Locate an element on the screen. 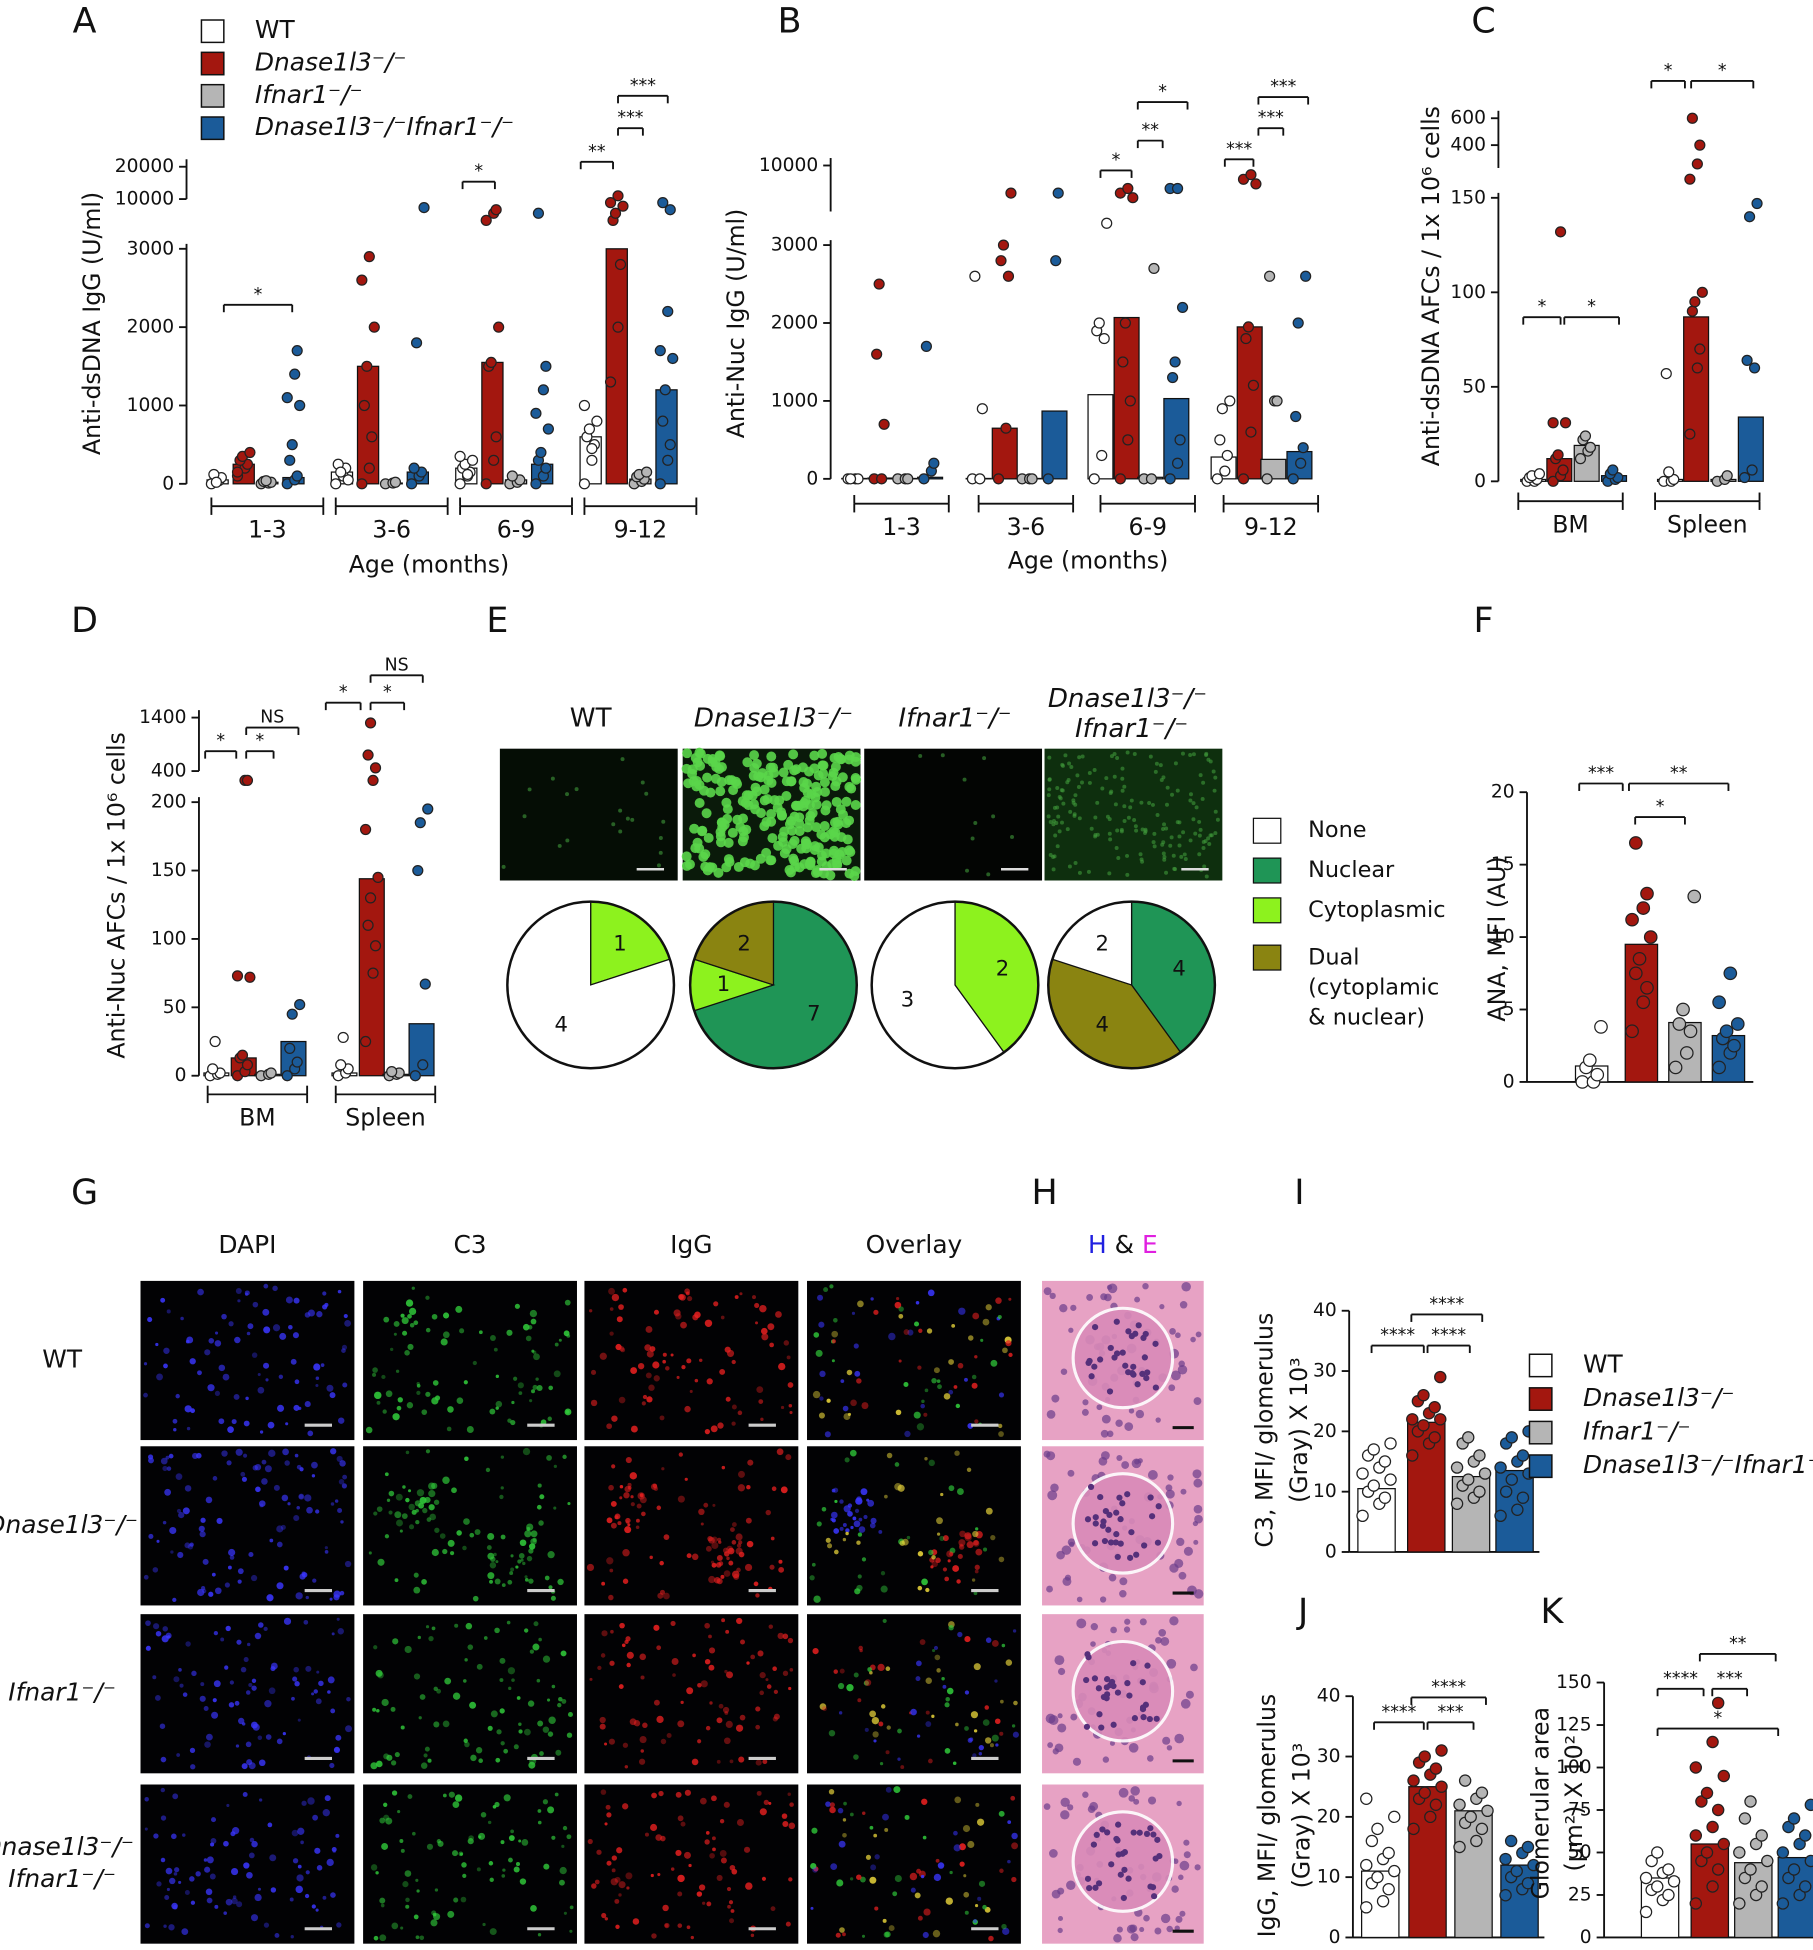 The image size is (1813, 1950). y-tick-label: 100 is located at coordinates (1468, 292).